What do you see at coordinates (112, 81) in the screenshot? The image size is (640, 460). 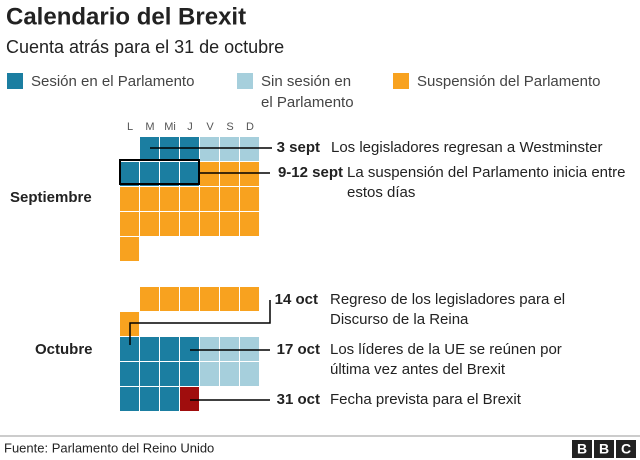 I see `legend-label: Sesión en el Parlamento` at bounding box center [112, 81].